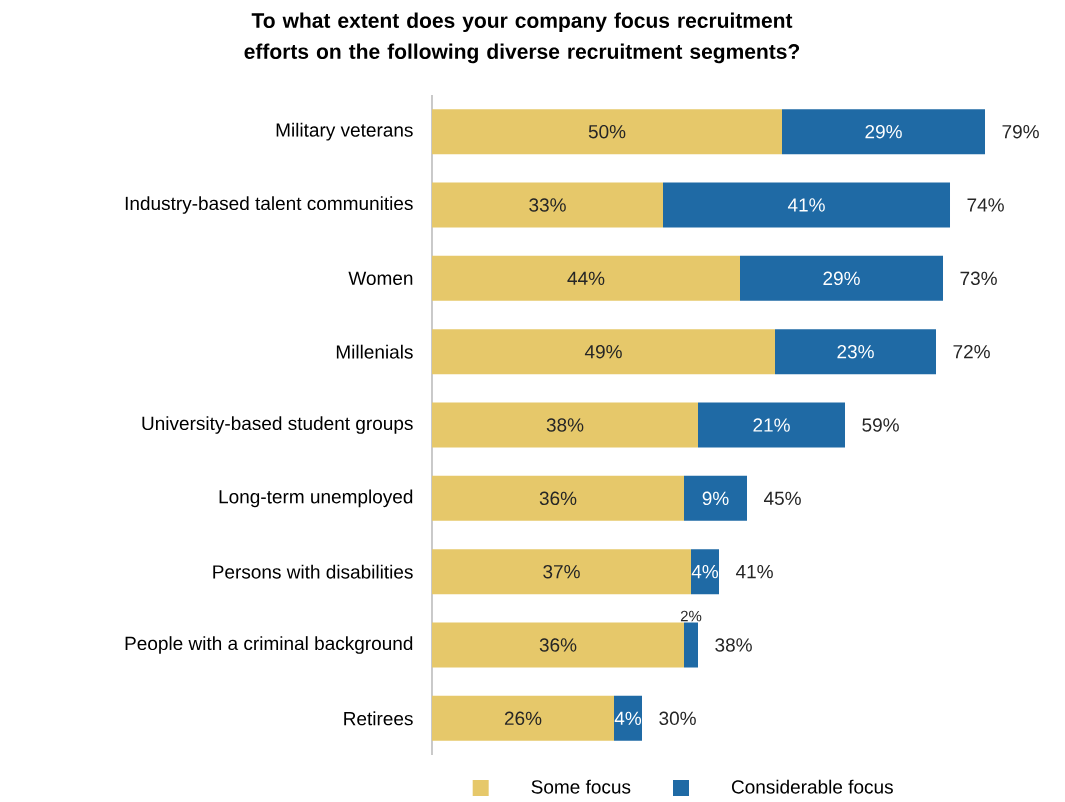 This screenshot has width=1065, height=802. I want to click on data-label: 33%, so click(547, 205).